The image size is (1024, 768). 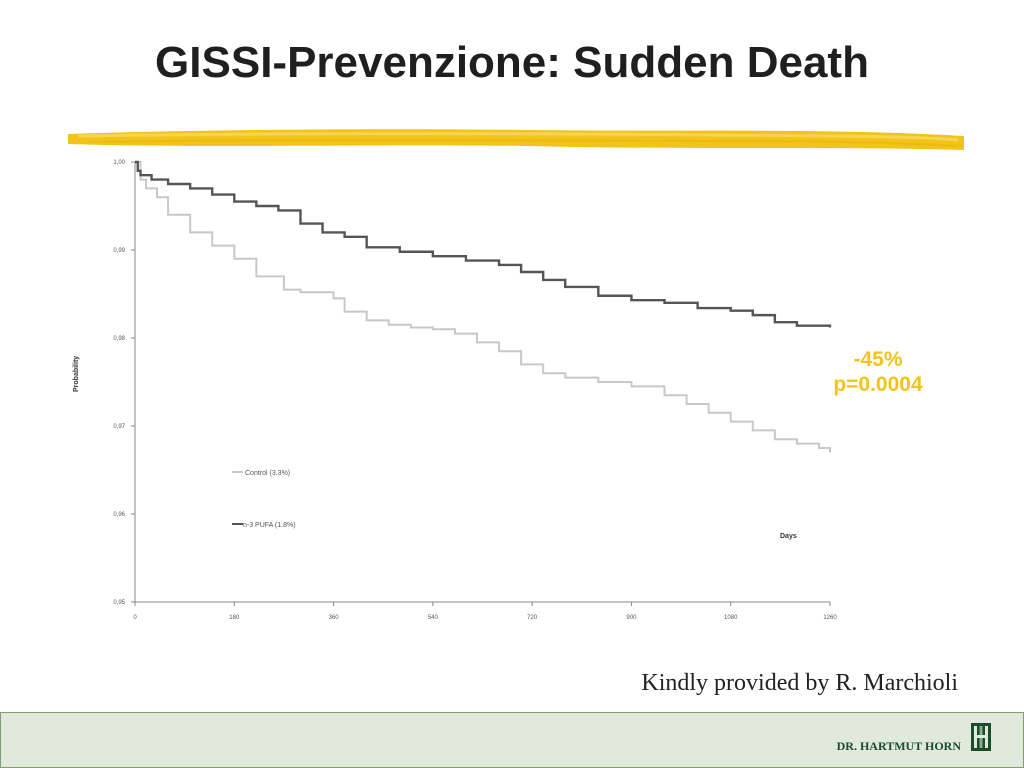 I want to click on slide-title: GISSI-Prevenzione: Sudden Death, so click(x=512, y=62).